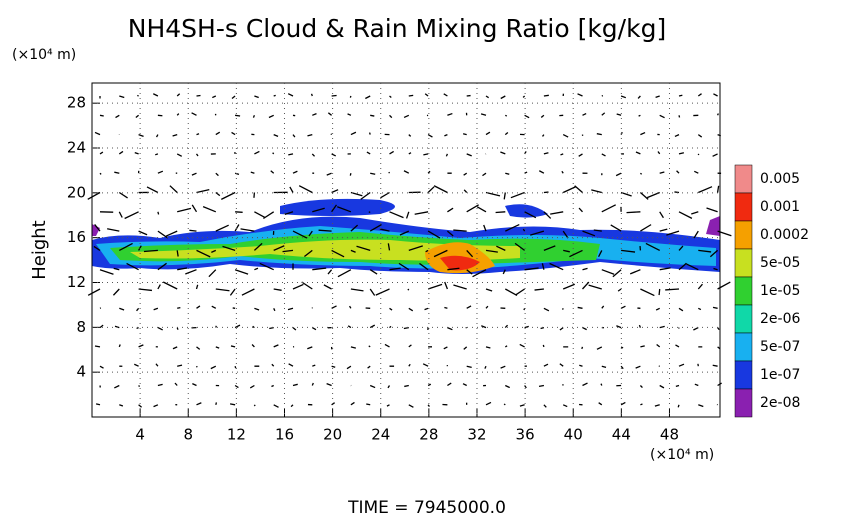  Describe the element at coordinates (525, 435) in the screenshot. I see `x-tick-label: 36` at that location.